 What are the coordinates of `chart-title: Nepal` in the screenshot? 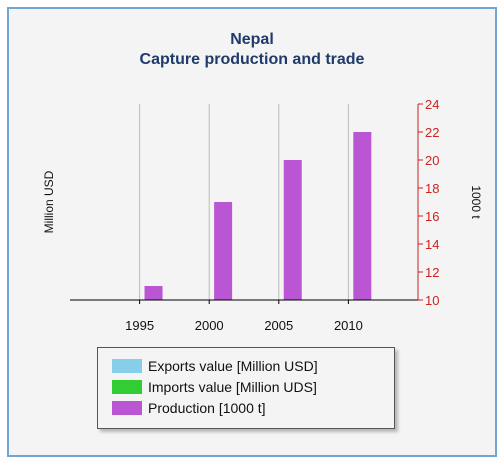 It's located at (252, 39).